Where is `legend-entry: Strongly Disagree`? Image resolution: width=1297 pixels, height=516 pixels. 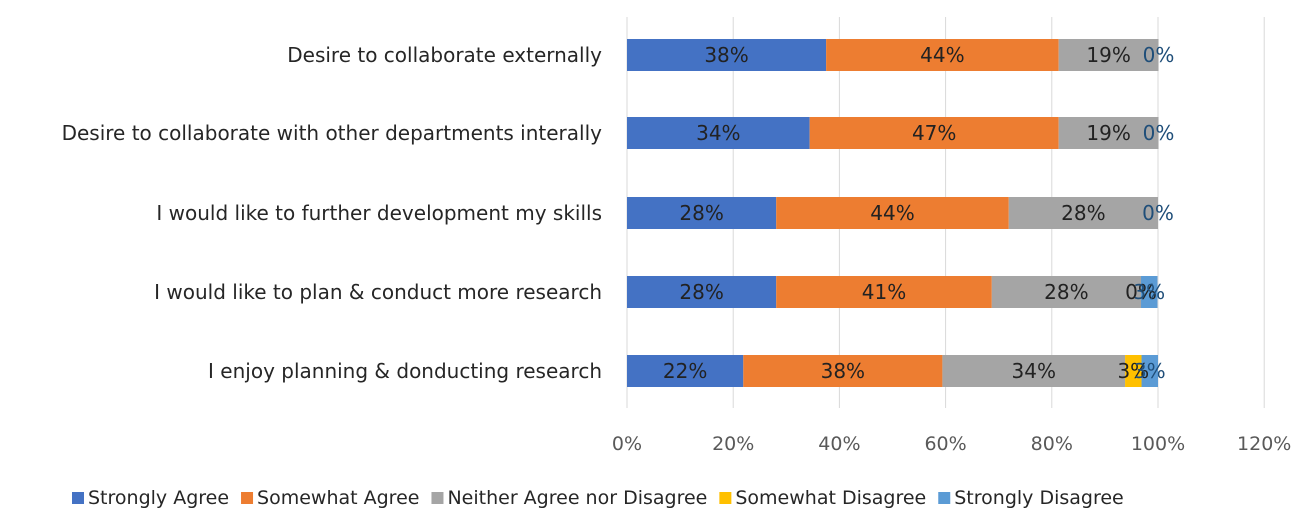 legend-entry: Strongly Disagree is located at coordinates (1038, 498).